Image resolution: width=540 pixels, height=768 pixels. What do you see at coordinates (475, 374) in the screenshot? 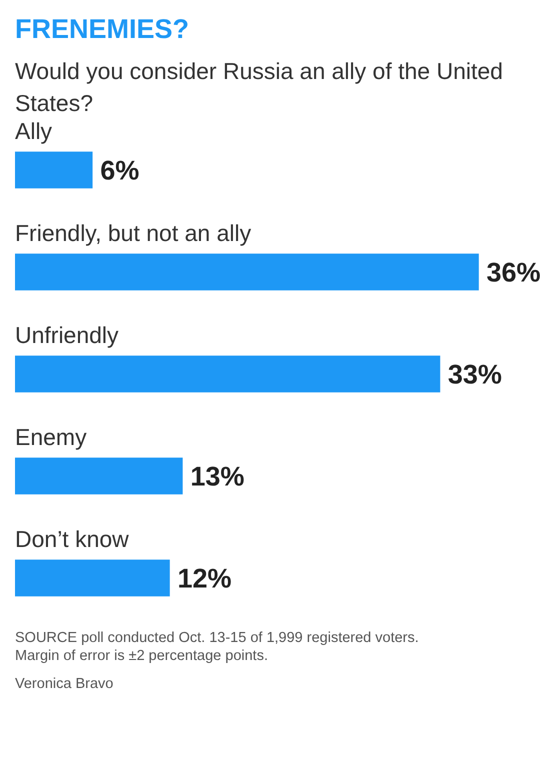
I see `data-label: 33%` at bounding box center [475, 374].